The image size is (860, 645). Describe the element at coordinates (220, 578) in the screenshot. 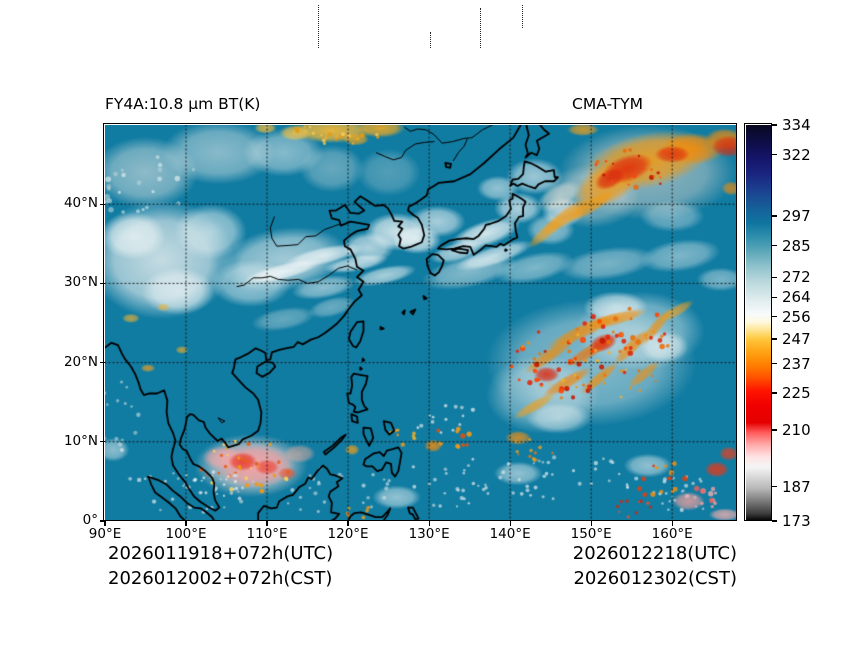

I see `forecast-init-time-cst: 2026012002+072h(CST)` at that location.